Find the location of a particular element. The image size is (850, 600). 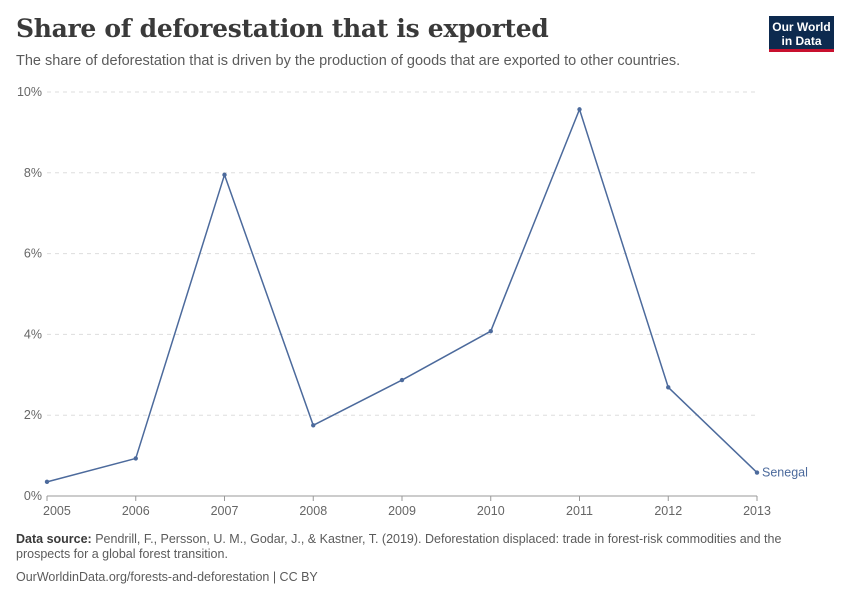

y-tick-label: 2% is located at coordinates (33, 415).